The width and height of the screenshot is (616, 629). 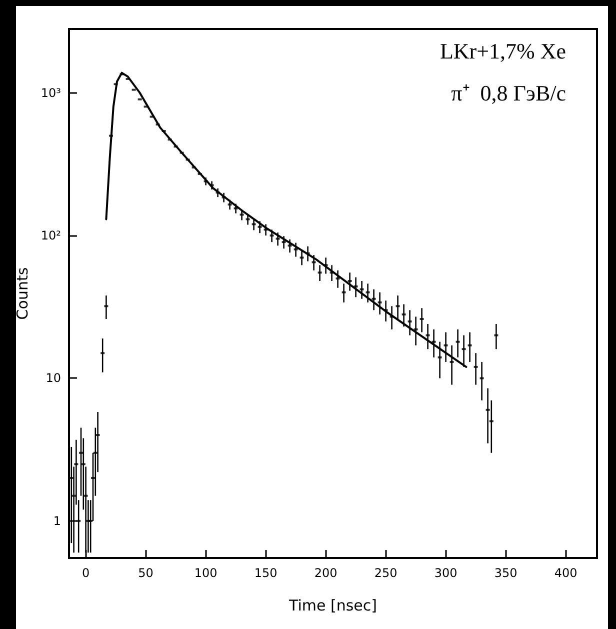 I want to click on y-axis-title: Counts, so click(x=23, y=293).